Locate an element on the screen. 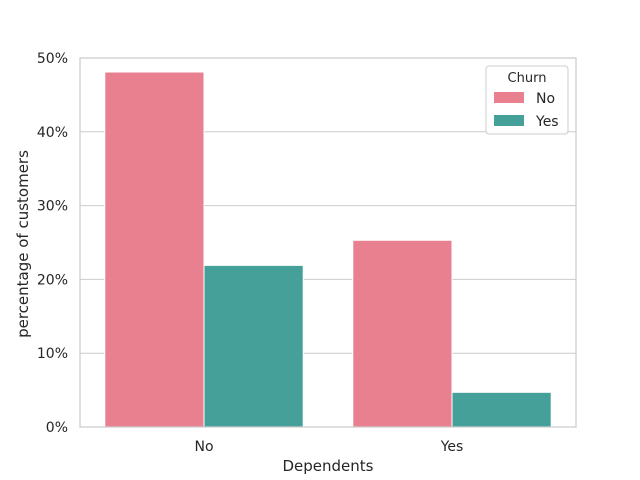  y-axis-label: percentage of customers is located at coordinates (23, 244).